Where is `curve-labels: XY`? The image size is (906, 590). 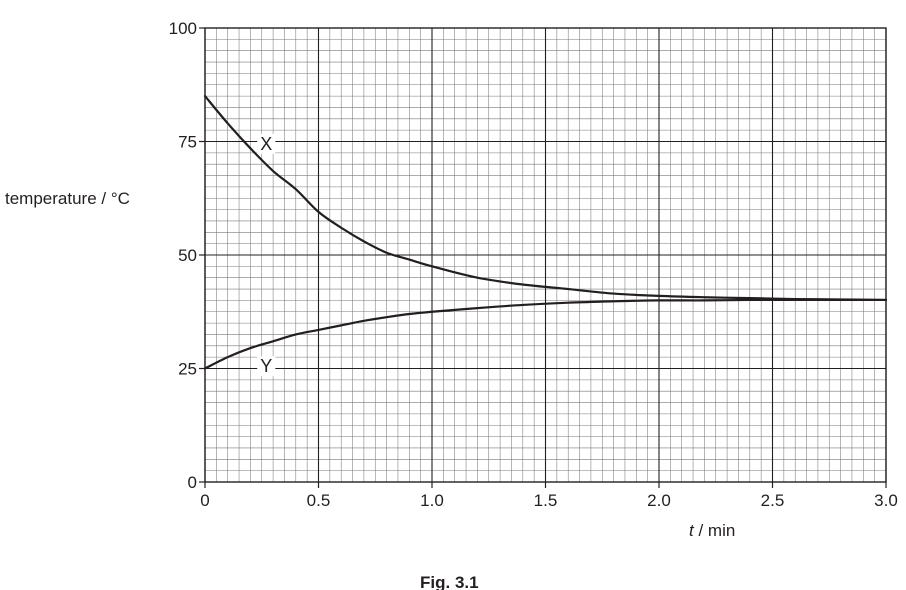
curve-labels: XY is located at coordinates (266, 255).